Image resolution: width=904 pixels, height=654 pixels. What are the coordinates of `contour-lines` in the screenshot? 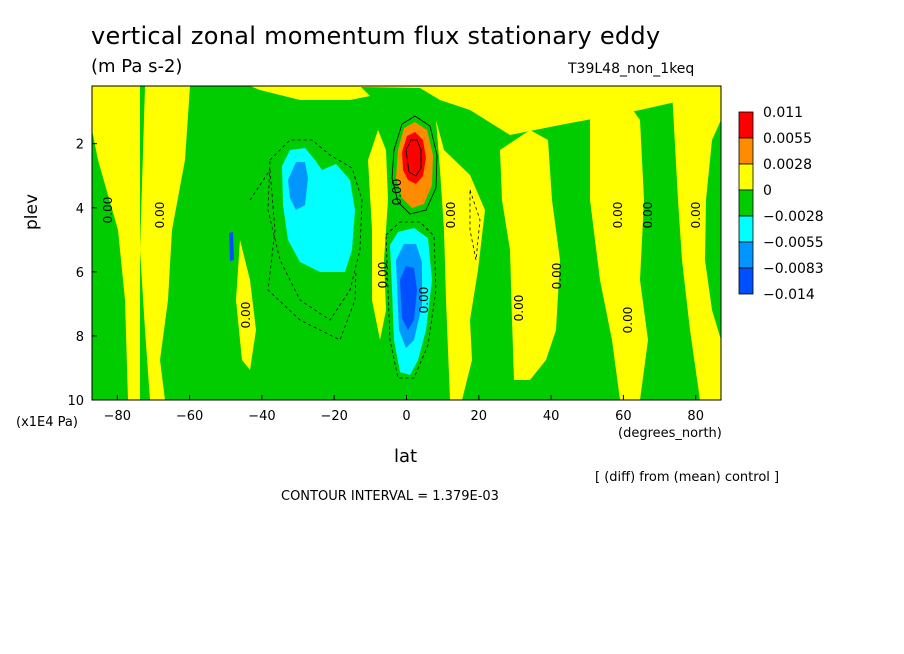 It's located at (365, 247).